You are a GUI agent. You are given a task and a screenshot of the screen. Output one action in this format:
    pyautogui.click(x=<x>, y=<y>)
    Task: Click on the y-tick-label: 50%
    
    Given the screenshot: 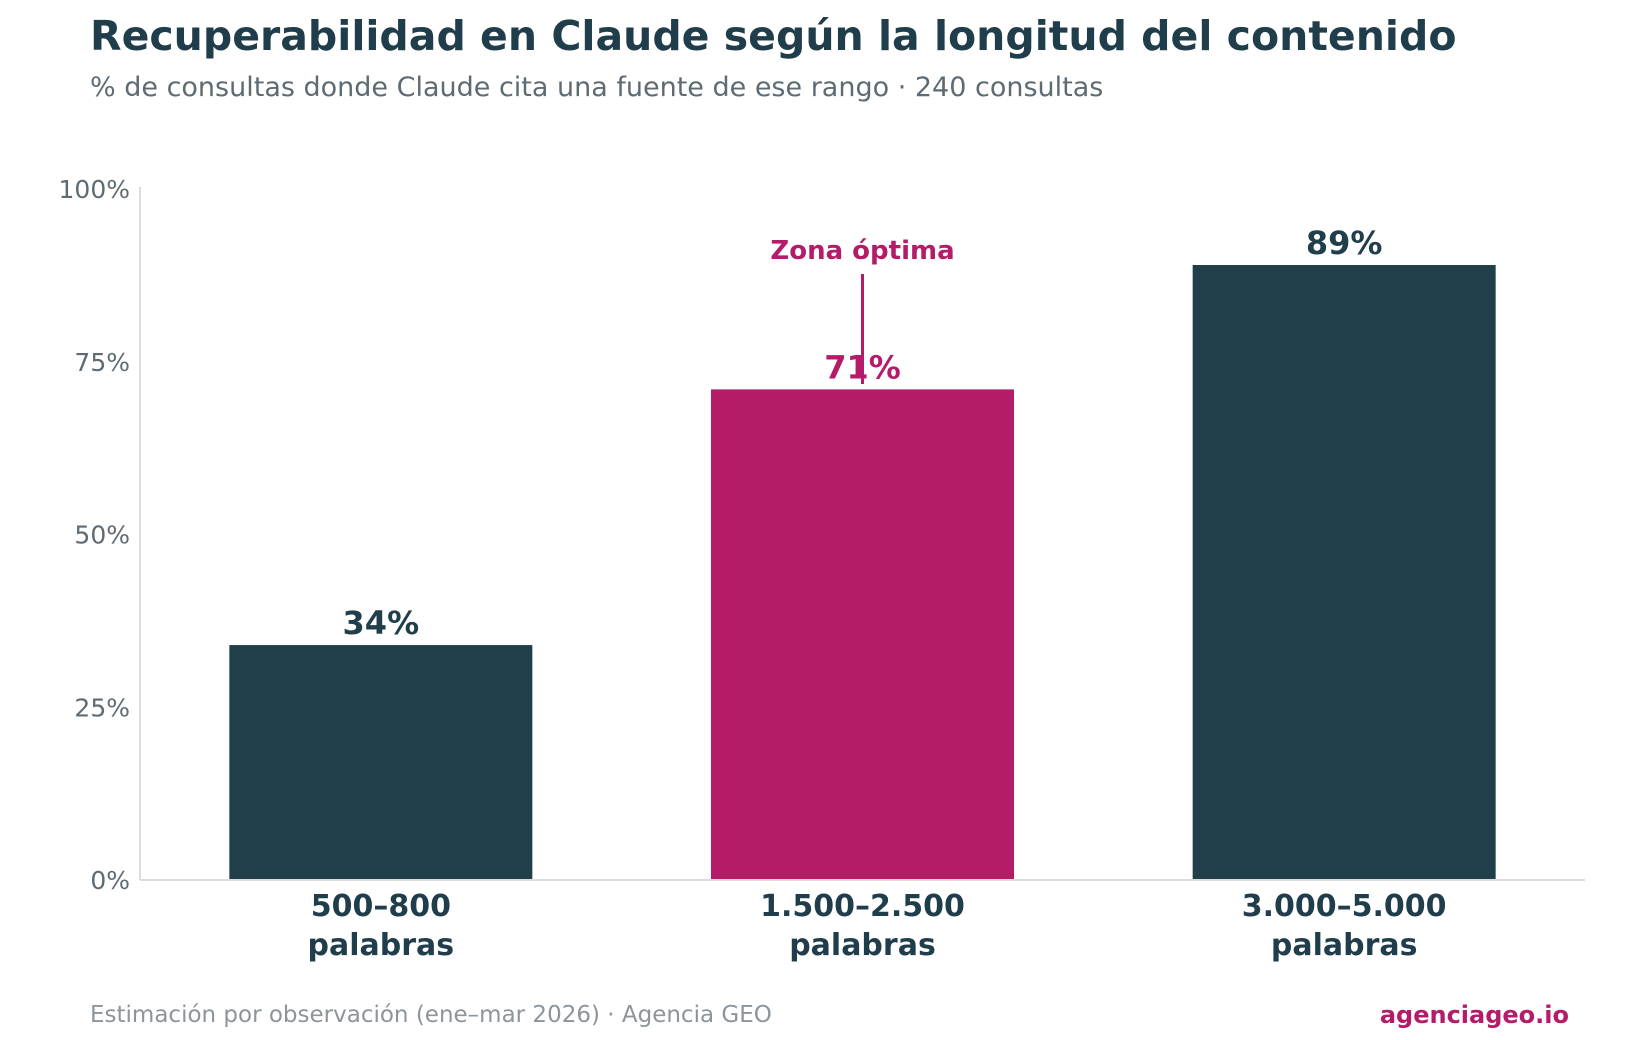 What is the action you would take?
    pyautogui.click(x=102, y=535)
    